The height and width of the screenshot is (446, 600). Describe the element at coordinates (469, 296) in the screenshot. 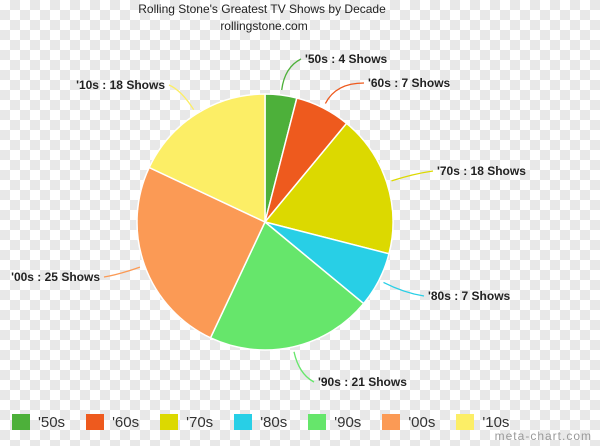

I see `data-label: '80s : 7 Shows` at that location.